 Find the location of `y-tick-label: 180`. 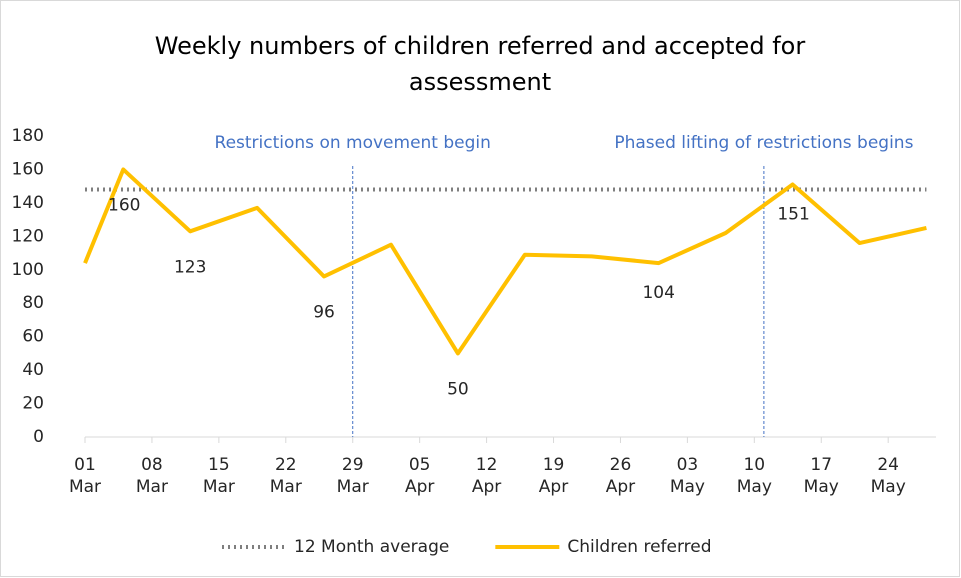

y-tick-label: 180 is located at coordinates (28, 136).